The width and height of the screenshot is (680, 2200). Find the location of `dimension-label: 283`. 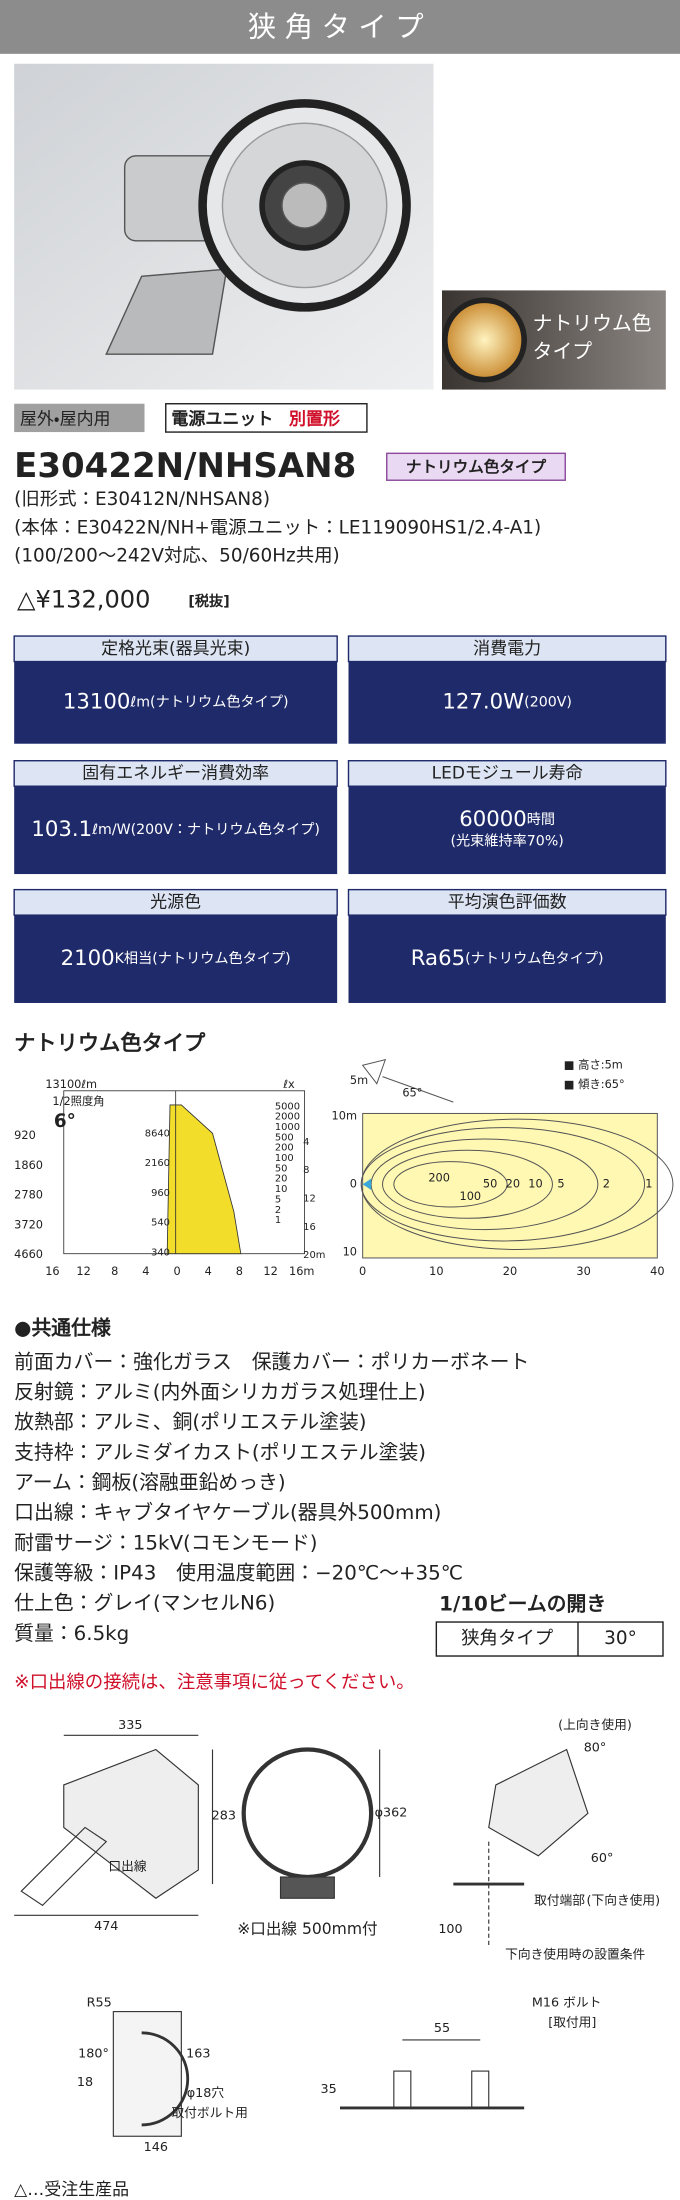

dimension-label: 283 is located at coordinates (224, 1816).